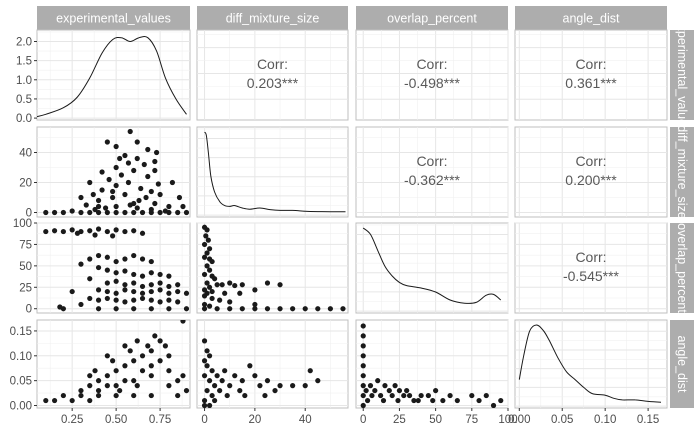 This screenshot has height=432, width=700. Describe the element at coordinates (591, 18) in the screenshot. I see `column-strip-angle_dist` at that location.